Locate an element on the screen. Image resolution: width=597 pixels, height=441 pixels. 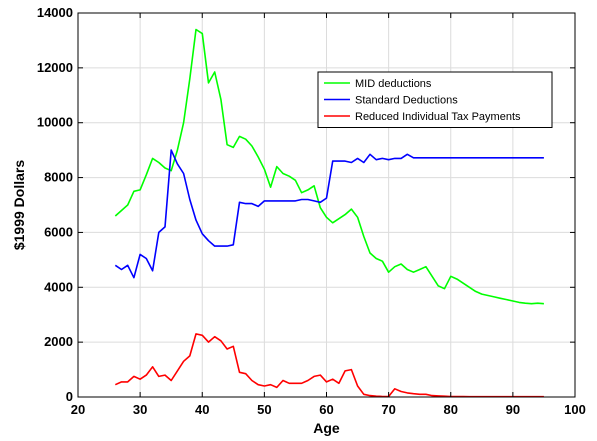
y-axis-title: $1999 Dollars is located at coordinates (19, 205).